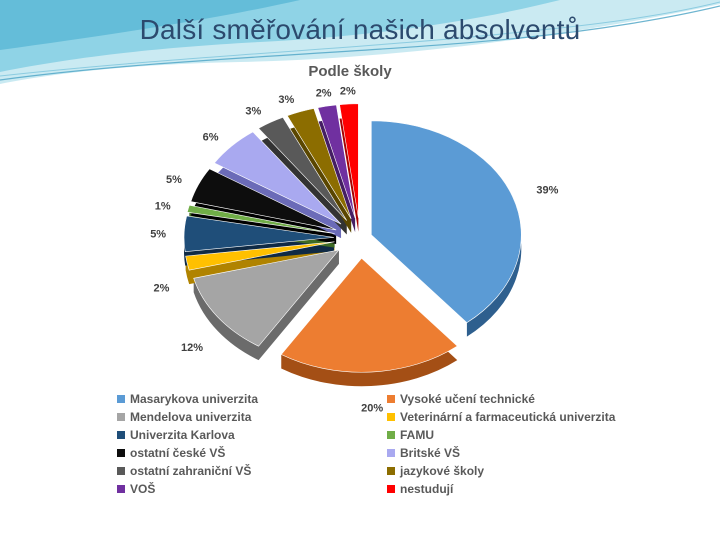 The width and height of the screenshot is (720, 540). I want to click on legend-label: ostatní české VŠ, so click(178, 452).